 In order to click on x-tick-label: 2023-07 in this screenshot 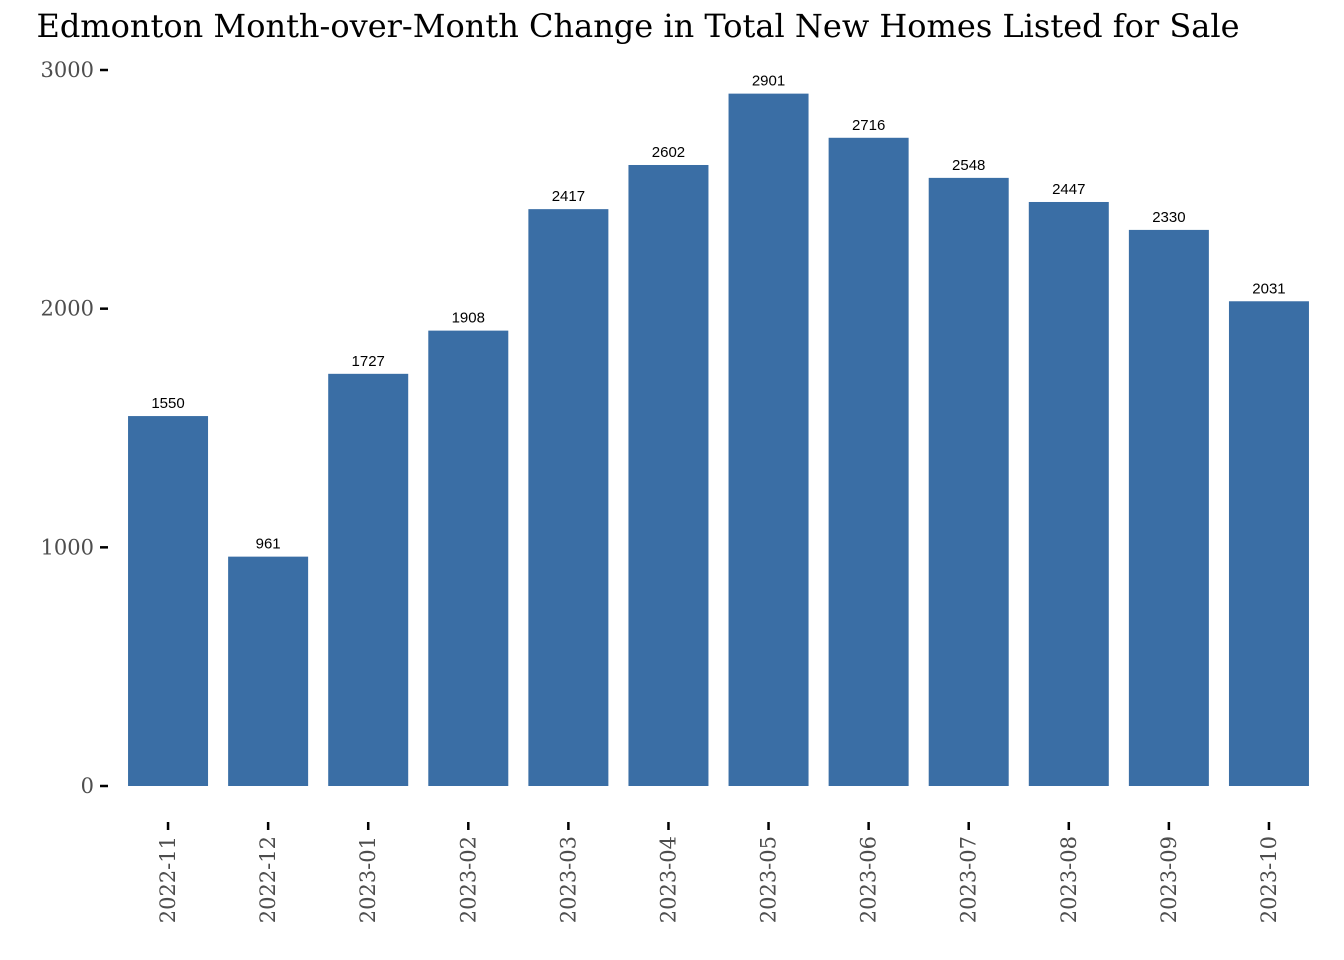, I will do `click(969, 879)`.